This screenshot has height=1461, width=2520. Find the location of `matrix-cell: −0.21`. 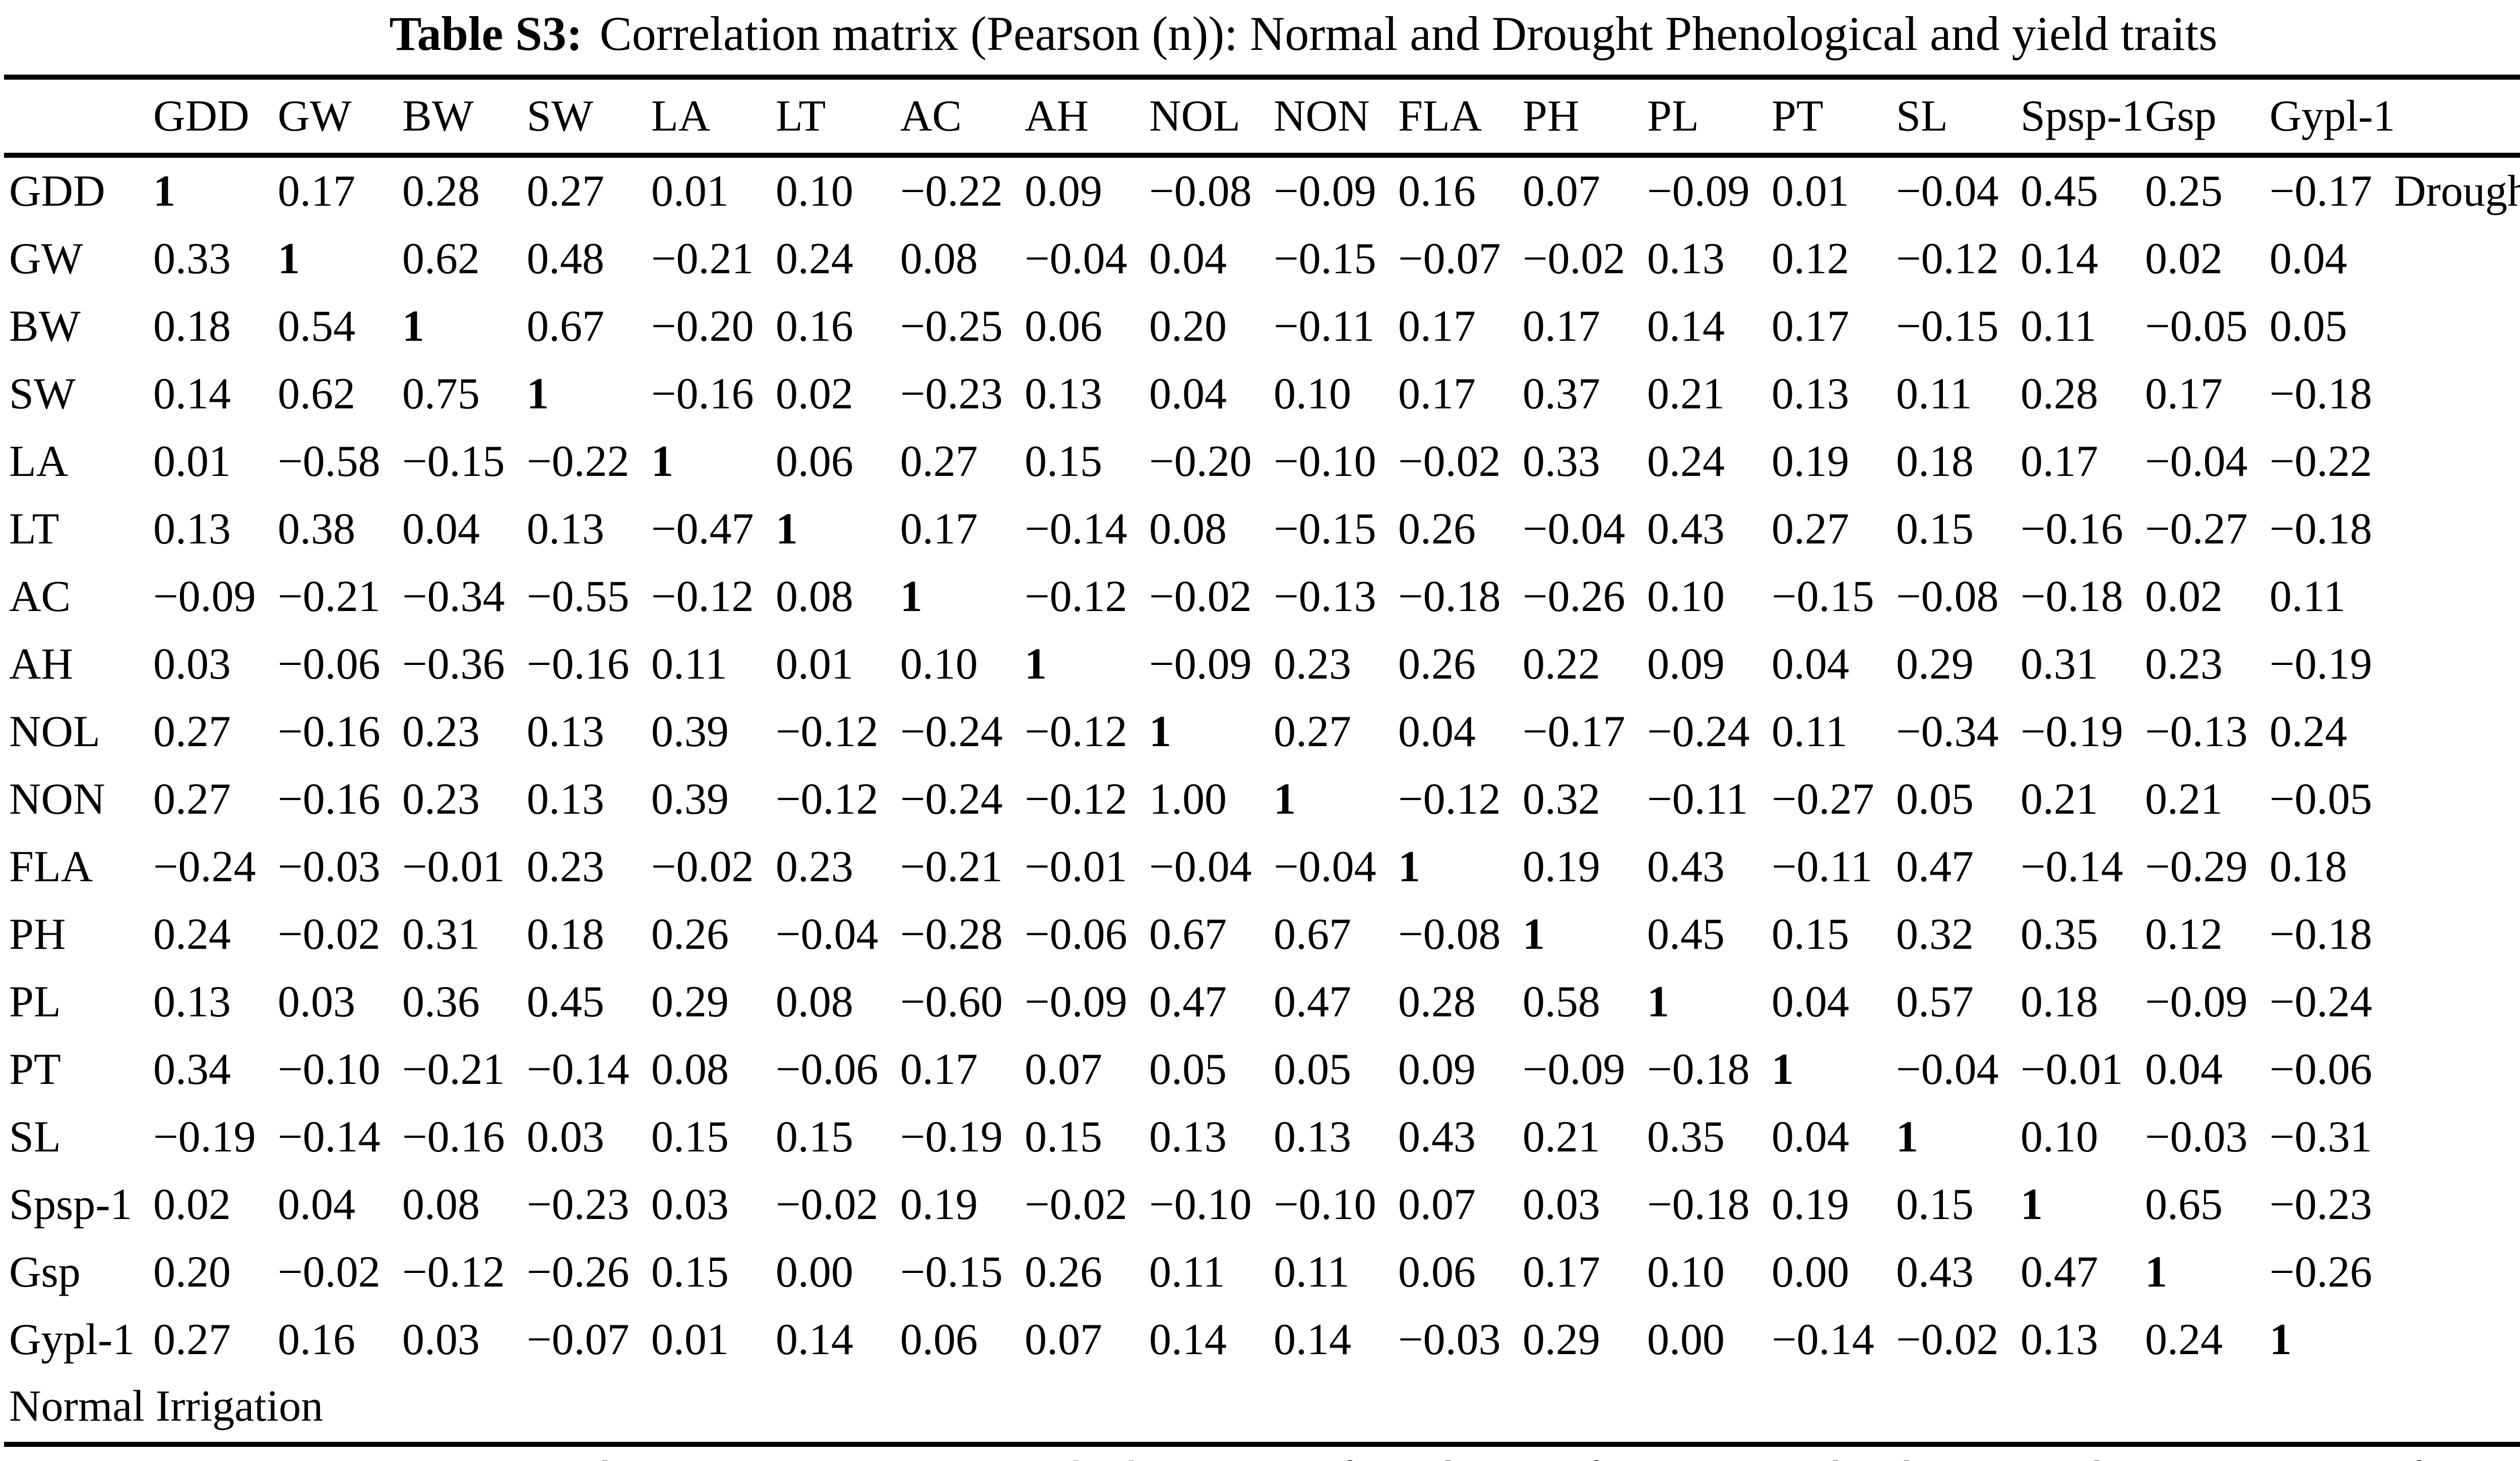

matrix-cell: −0.21 is located at coordinates (330, 597).